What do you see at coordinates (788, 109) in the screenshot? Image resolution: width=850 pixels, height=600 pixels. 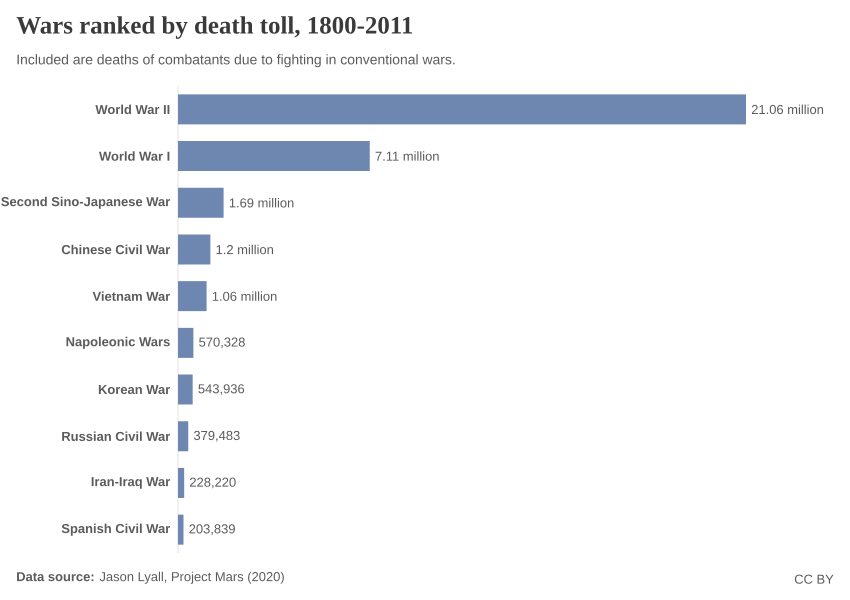 I see `data-label: 21.06 million` at bounding box center [788, 109].